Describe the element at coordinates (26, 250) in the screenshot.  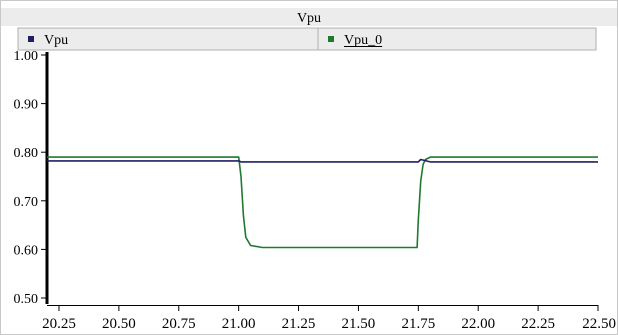
I see `y-tick-label: 0.60` at that location.